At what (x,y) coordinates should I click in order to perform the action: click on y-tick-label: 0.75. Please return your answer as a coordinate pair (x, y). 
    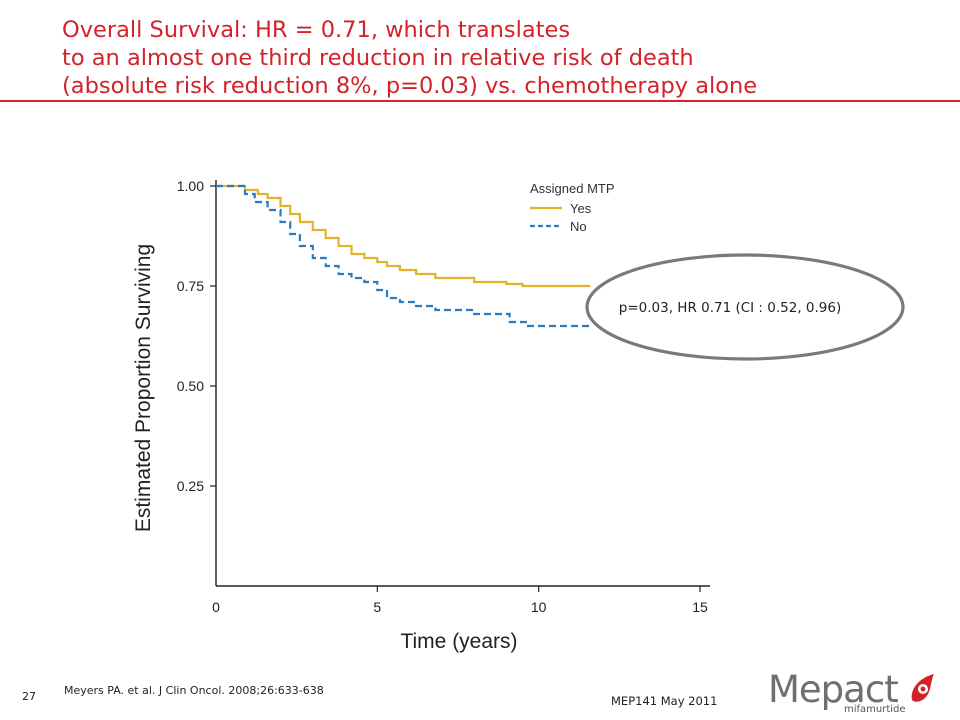
    Looking at the image, I should click on (190, 286).